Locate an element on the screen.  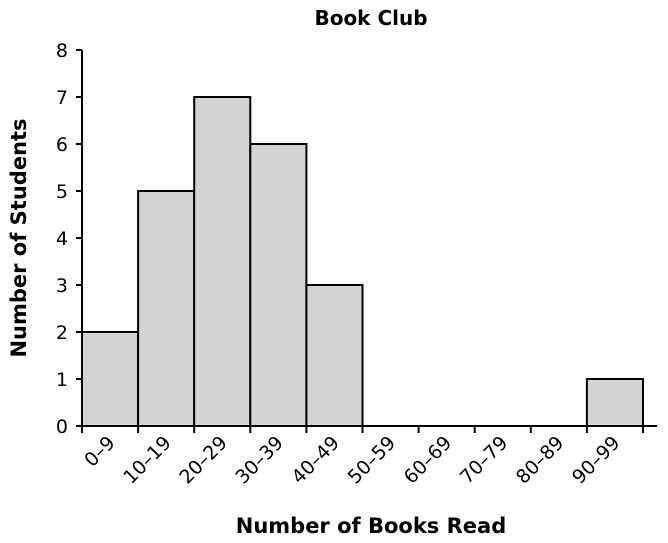
y-tick-label: 8 is located at coordinates (62, 51).